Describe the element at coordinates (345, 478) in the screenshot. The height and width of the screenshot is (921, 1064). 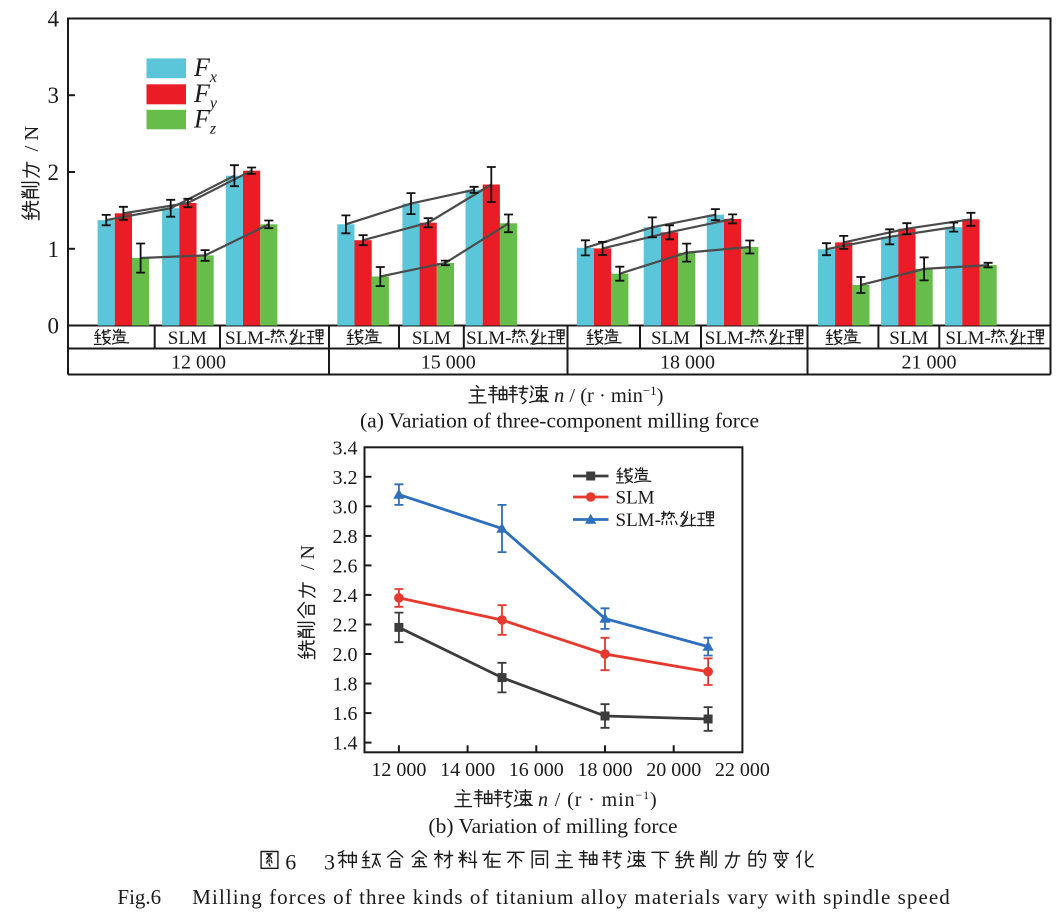
I see `svg-text: 3.2` at that location.